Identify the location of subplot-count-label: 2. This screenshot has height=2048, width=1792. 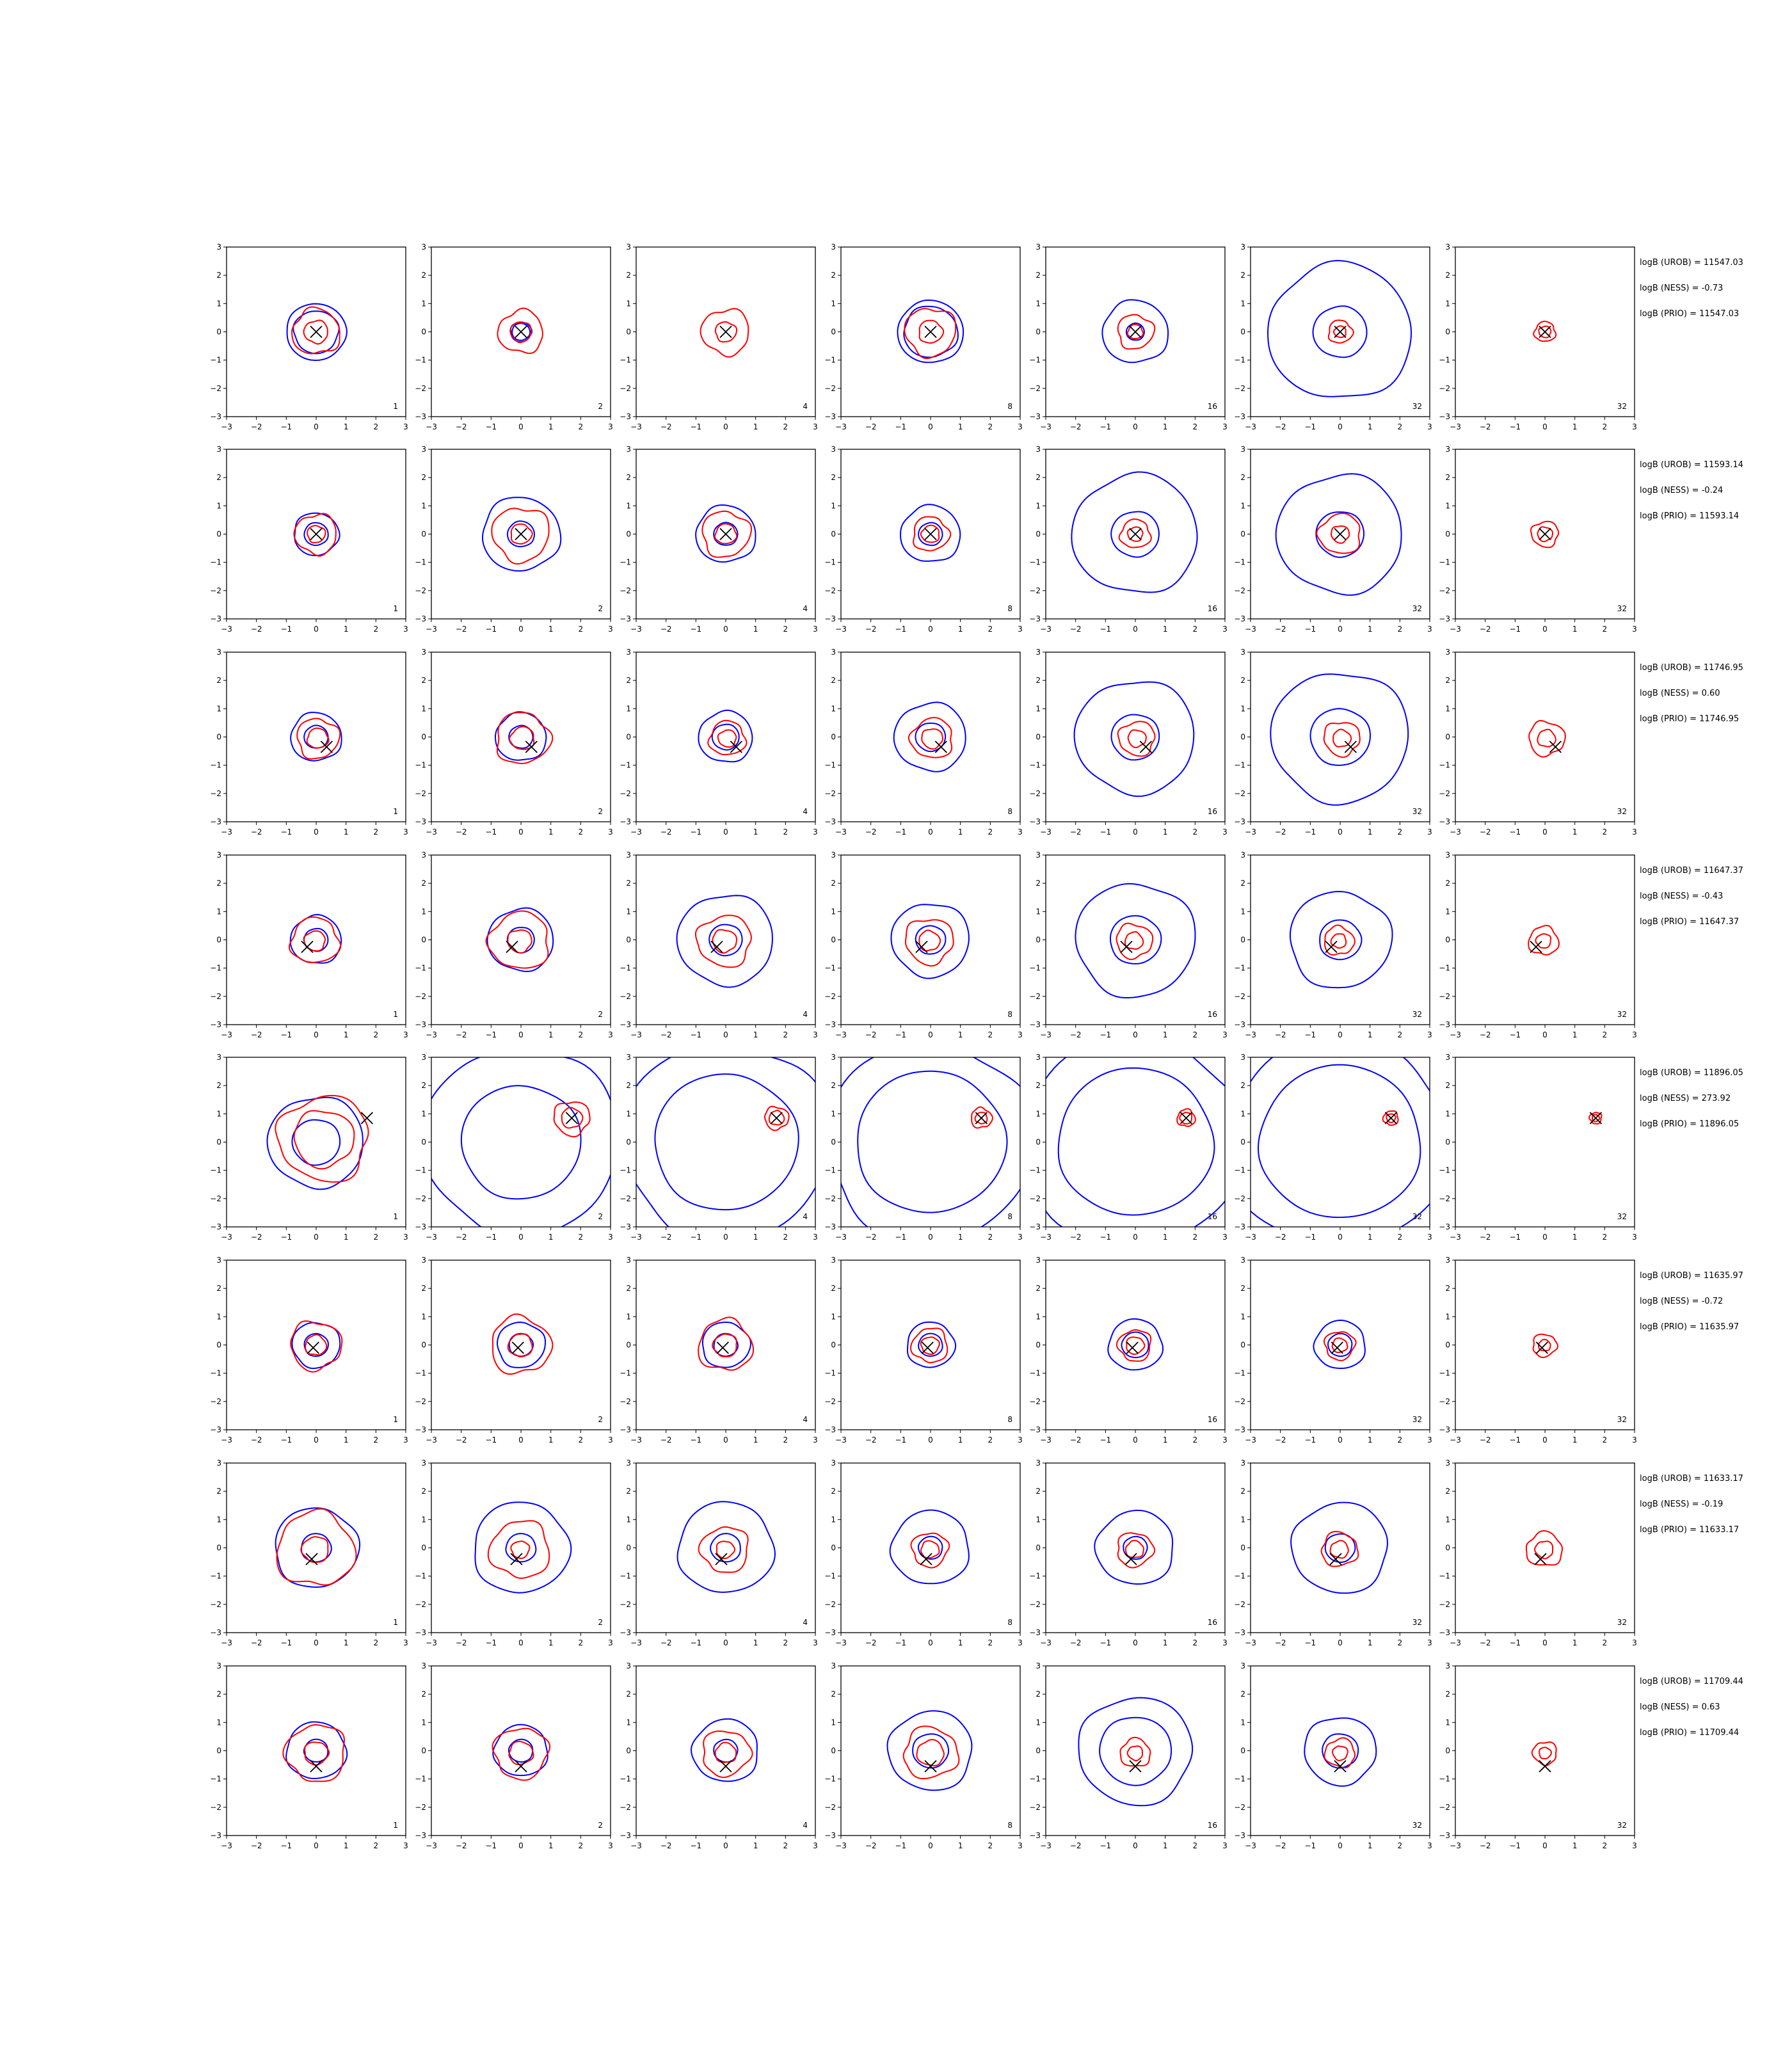
(600, 1419).